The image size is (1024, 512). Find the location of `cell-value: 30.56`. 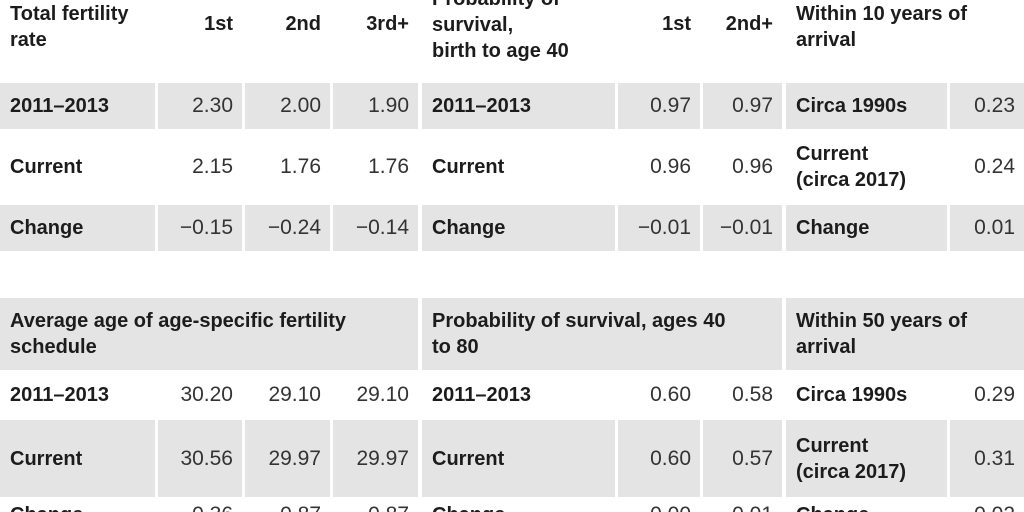

cell-value: 30.56 is located at coordinates (200, 458).